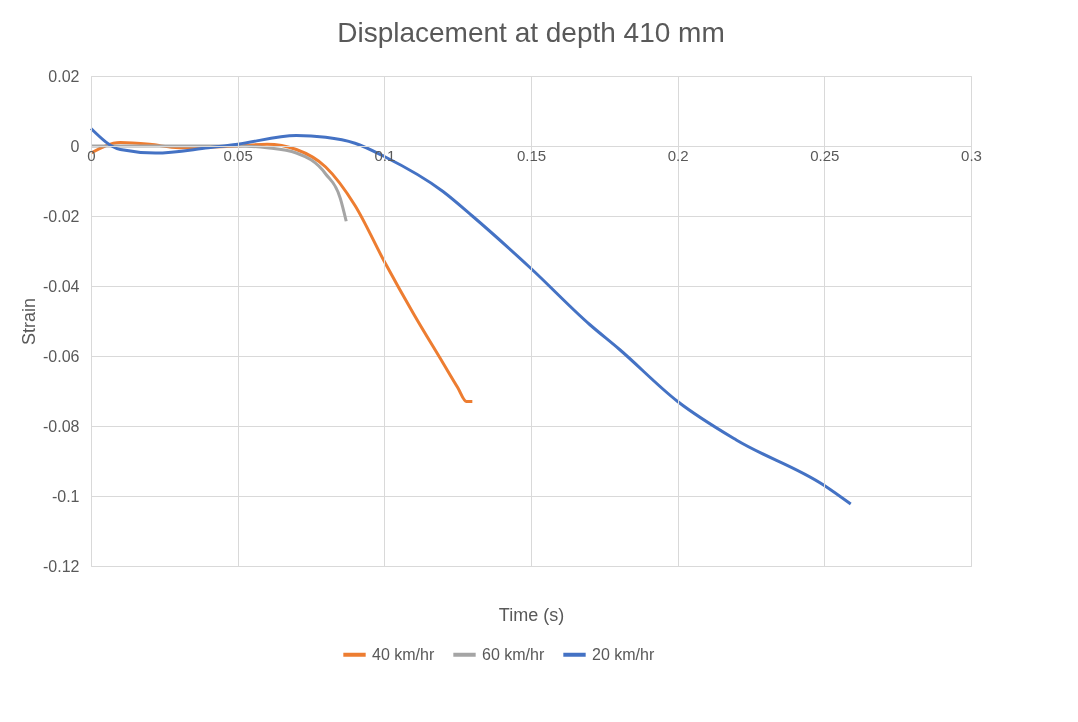 Image resolution: width=1078 pixels, height=722 pixels. Describe the element at coordinates (678, 155) in the screenshot. I see `x-tick-label: 0.2` at that location.